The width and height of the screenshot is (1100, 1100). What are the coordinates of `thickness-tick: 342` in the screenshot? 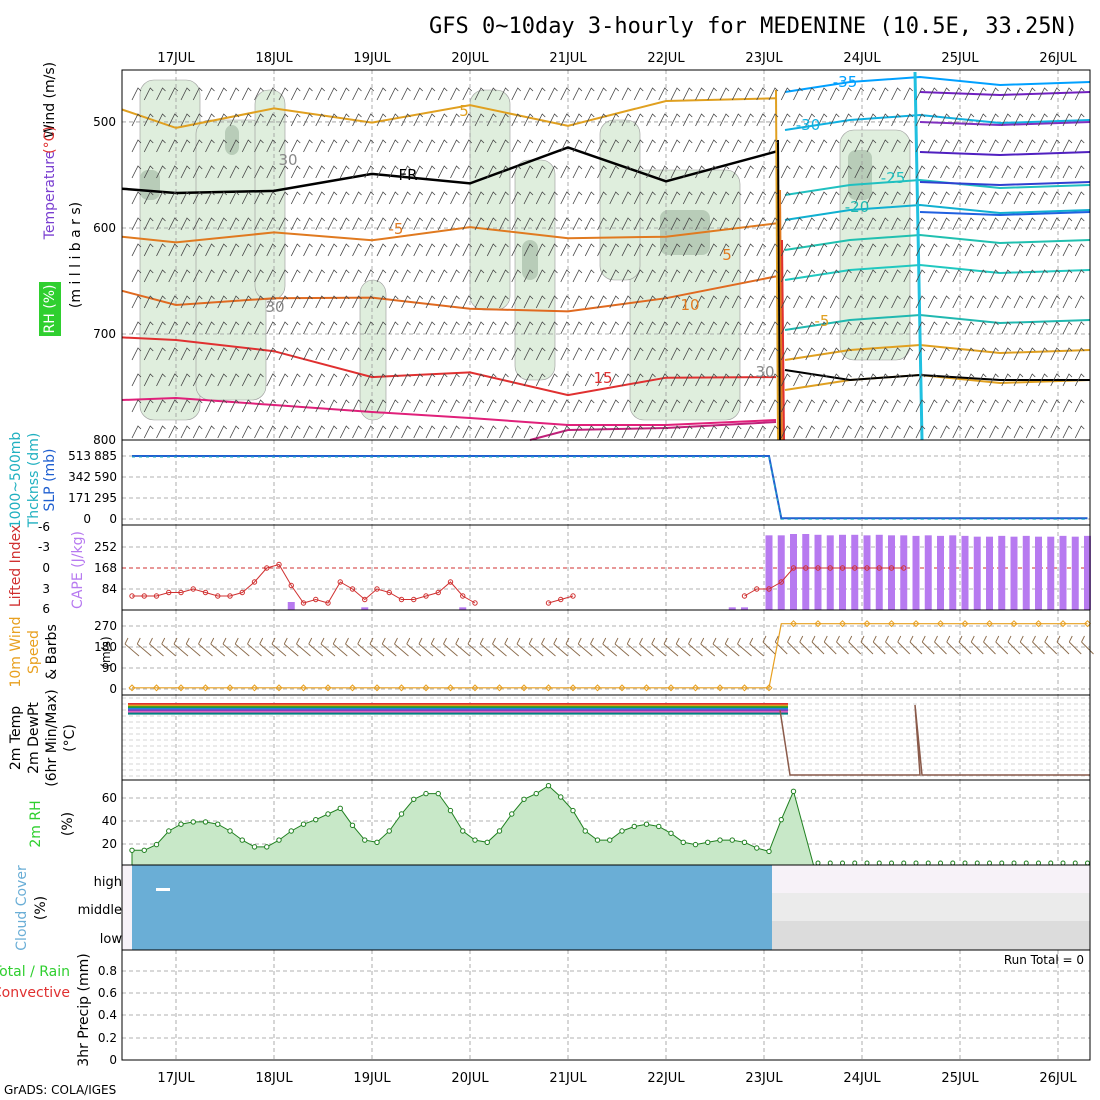 It's located at (79, 477).